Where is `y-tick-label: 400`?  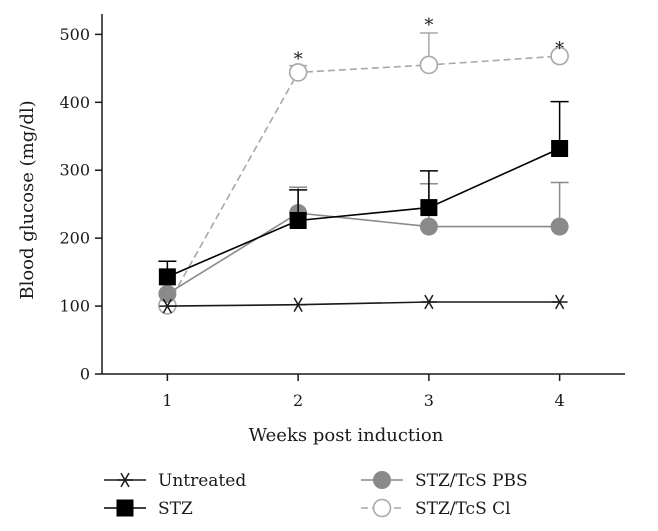
y-tick-label: 400 is located at coordinates (74, 102).